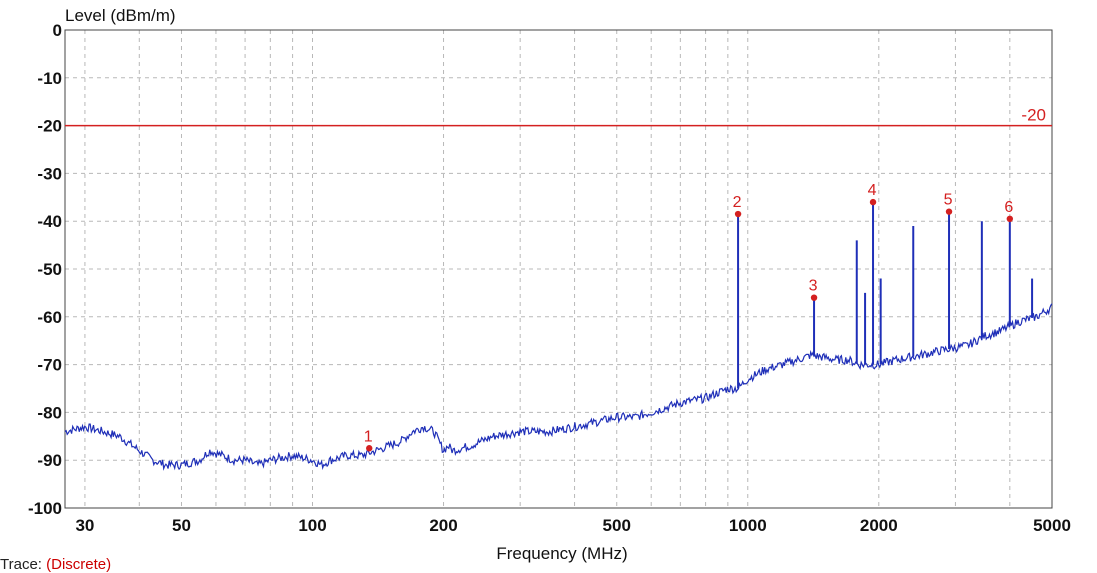 The height and width of the screenshot is (573, 1097). What do you see at coordinates (617, 525) in the screenshot?
I see `x-tick-label: 500` at bounding box center [617, 525].